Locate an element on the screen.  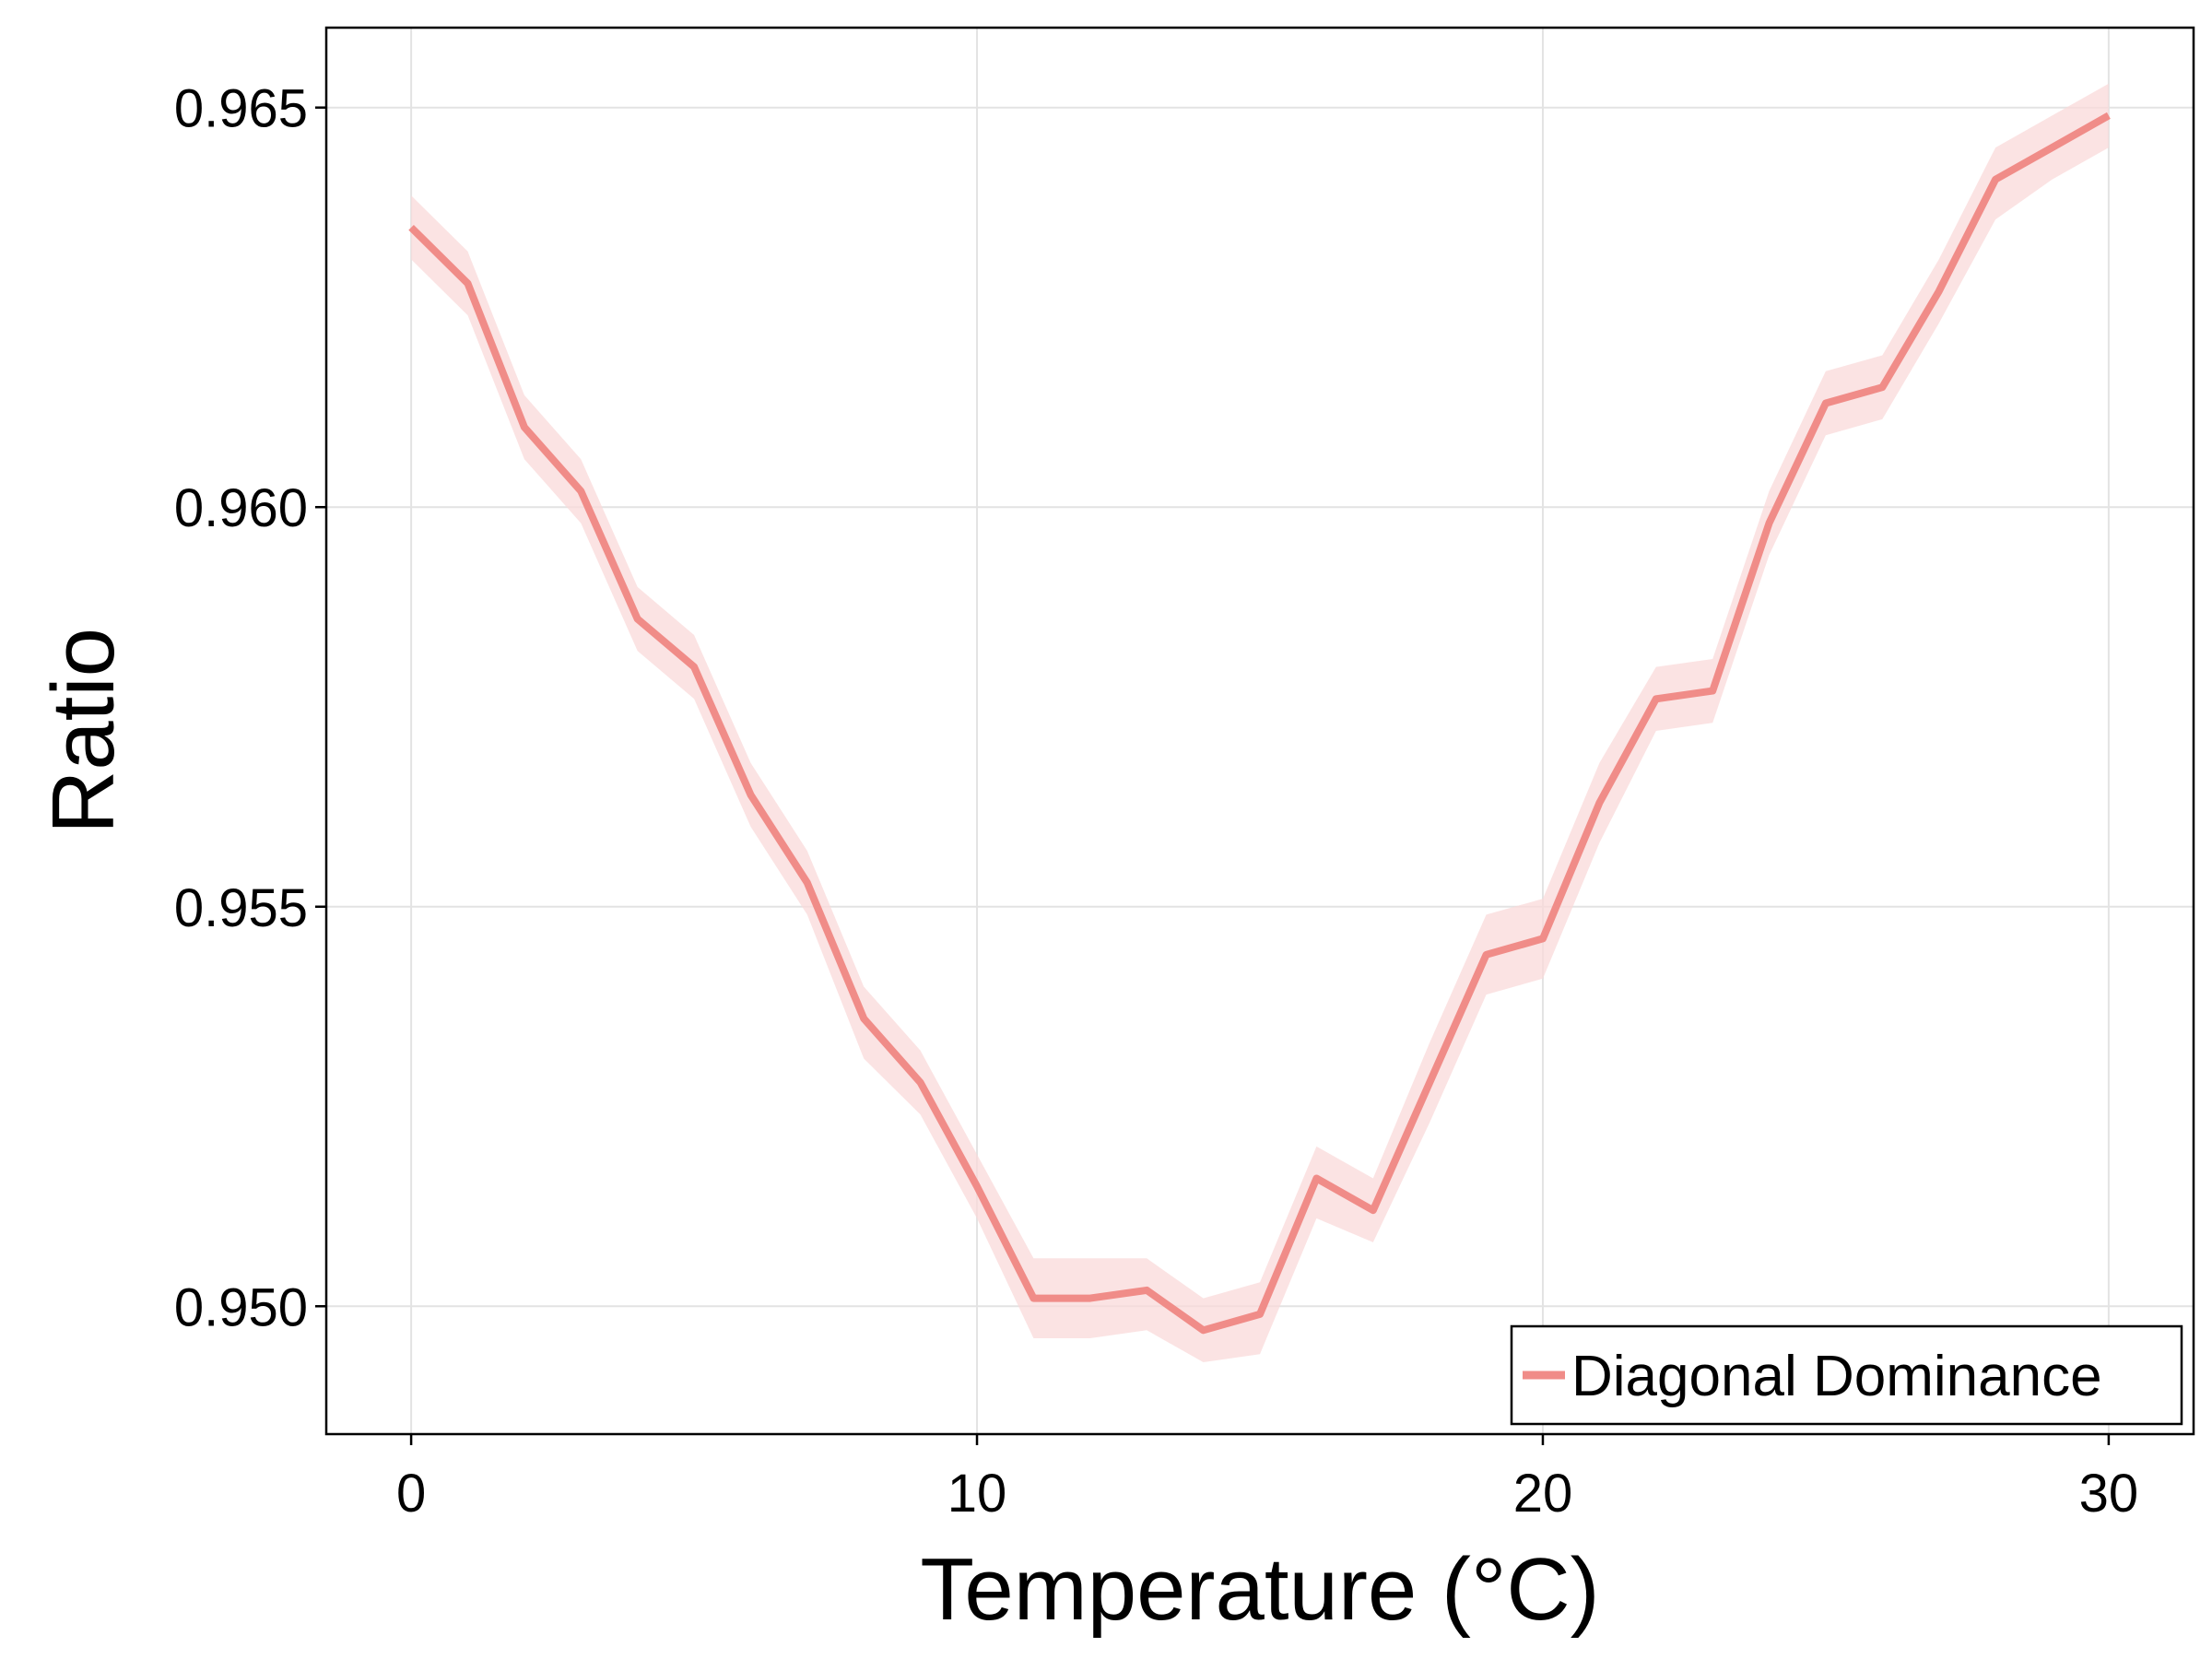
x-tick-label: 0 is located at coordinates (411, 1494).